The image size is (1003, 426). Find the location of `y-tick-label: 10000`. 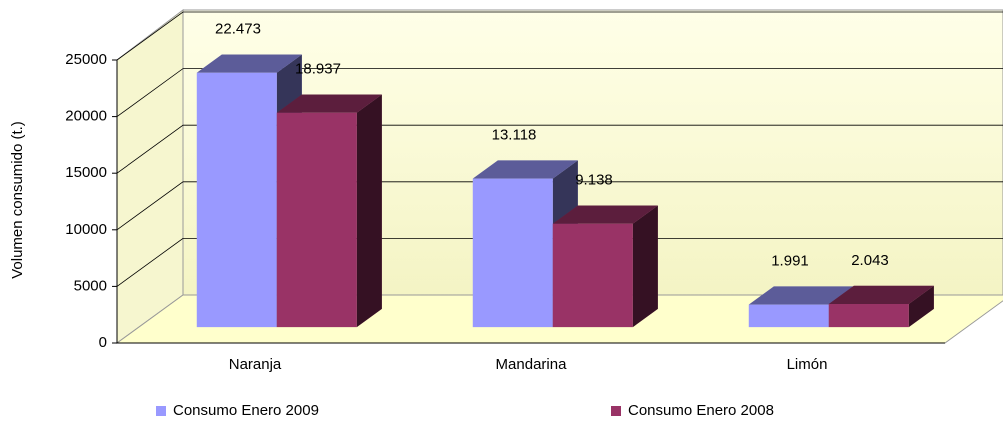

y-tick-label: 10000 is located at coordinates (86, 229).